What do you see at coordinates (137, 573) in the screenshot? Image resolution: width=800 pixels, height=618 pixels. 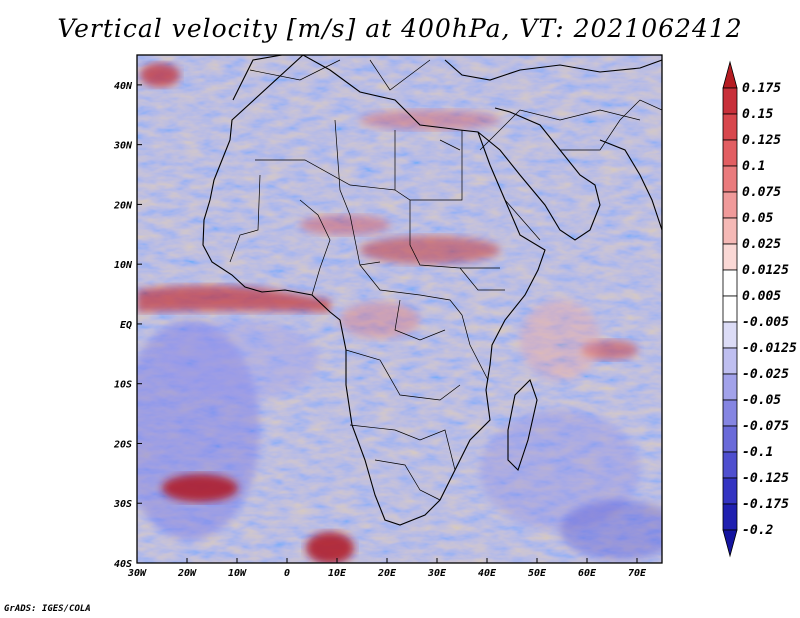 I see `lon-tick-label: 30W` at bounding box center [137, 573].